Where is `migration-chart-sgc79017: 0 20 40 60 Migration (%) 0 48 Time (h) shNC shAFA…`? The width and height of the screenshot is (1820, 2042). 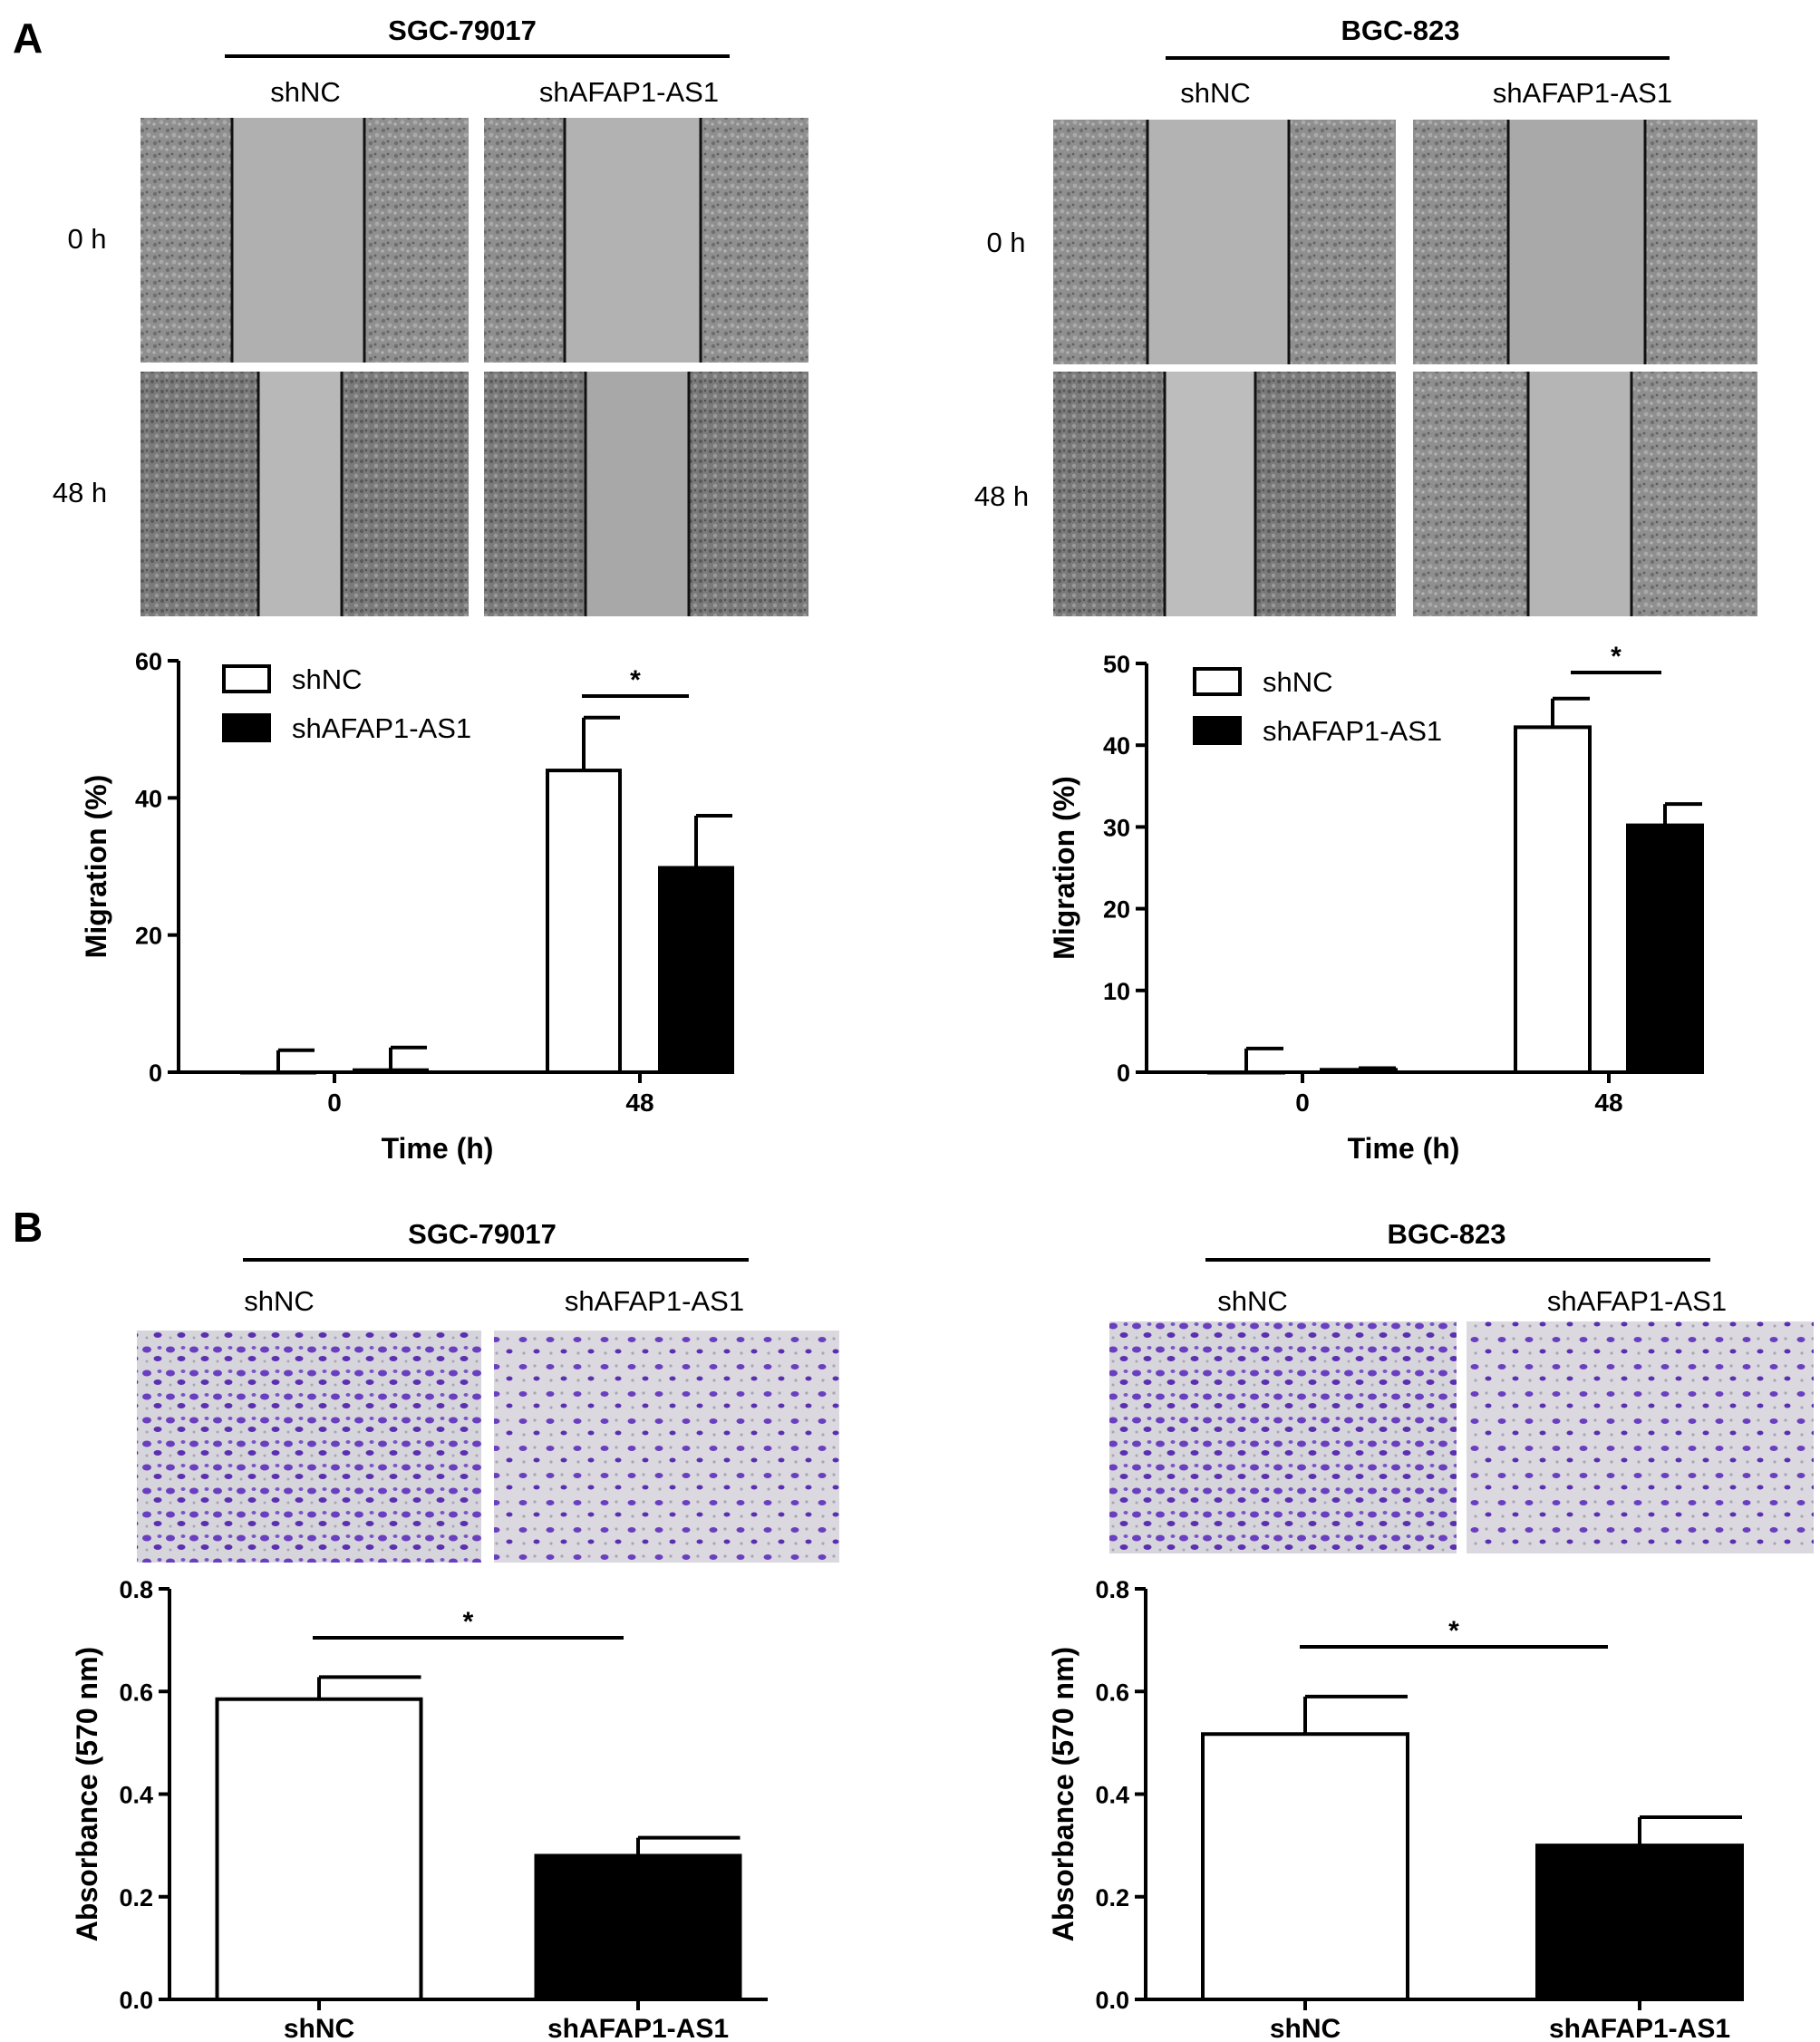 migration-chart-sgc79017: 0 20 40 60 Migration (%) 0 48 Time (h) shNC shAFA… is located at coordinates (407, 906).